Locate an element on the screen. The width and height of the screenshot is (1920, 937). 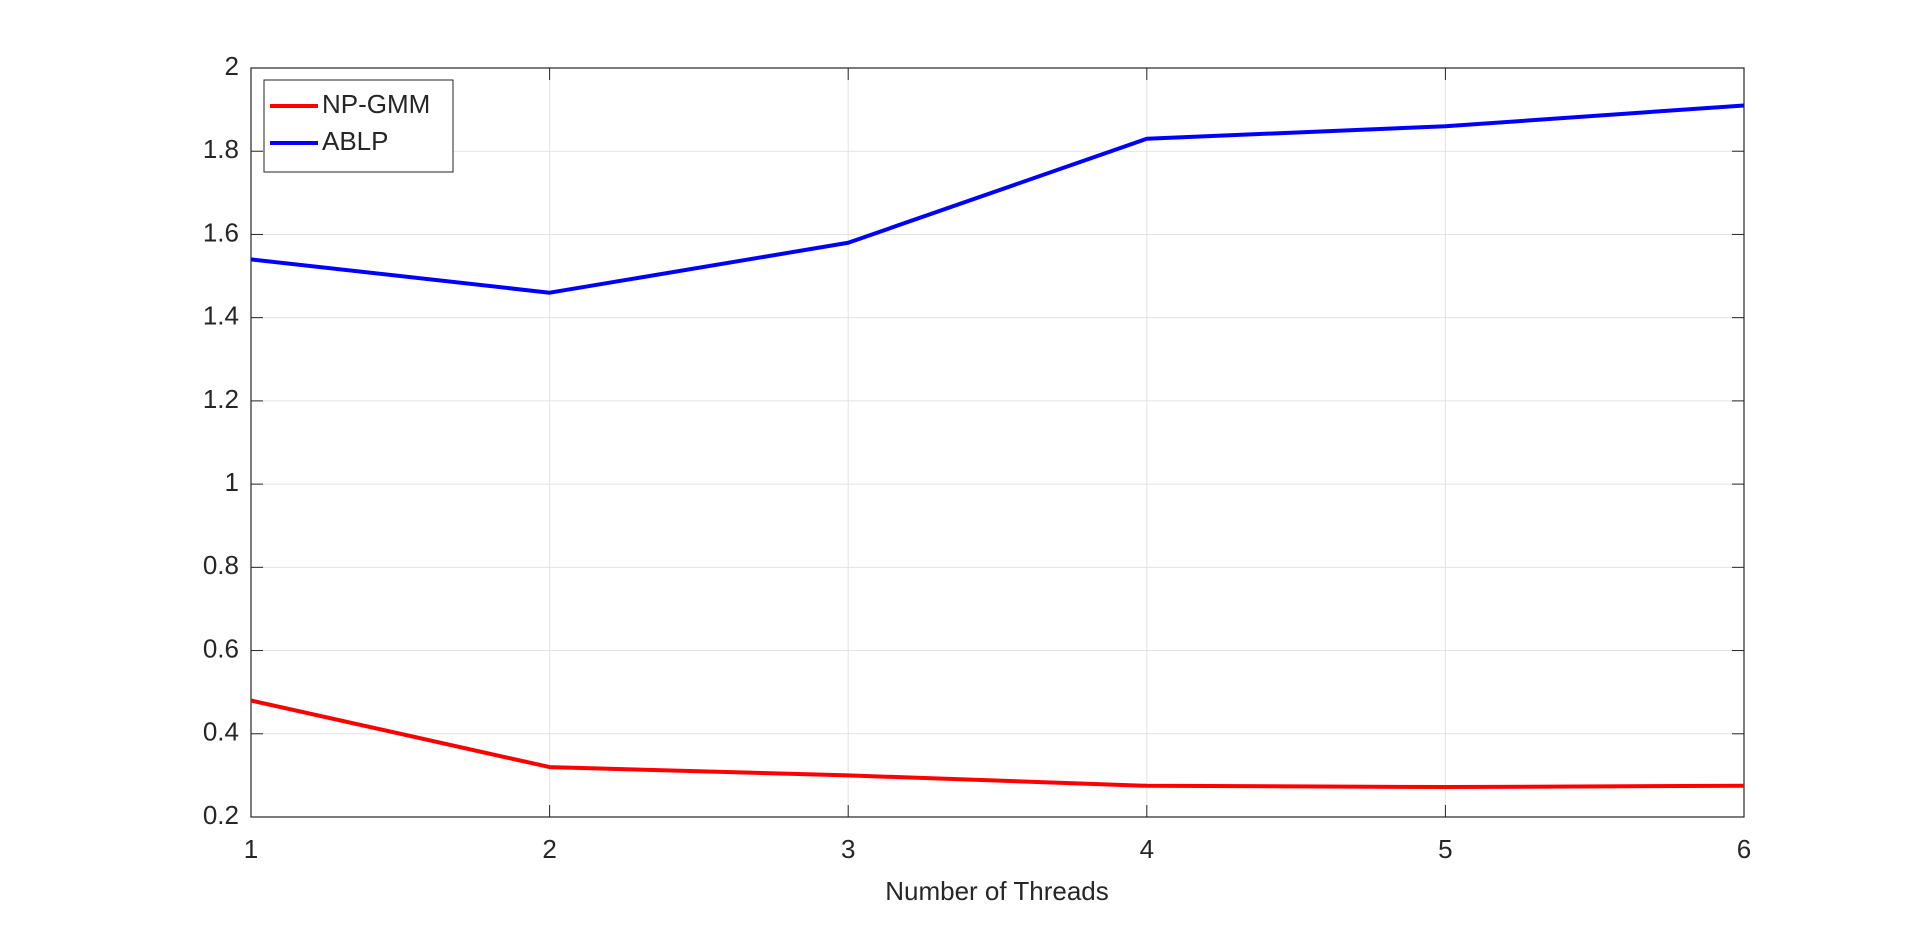
y-tick-label: 0.8 is located at coordinates (221, 565).